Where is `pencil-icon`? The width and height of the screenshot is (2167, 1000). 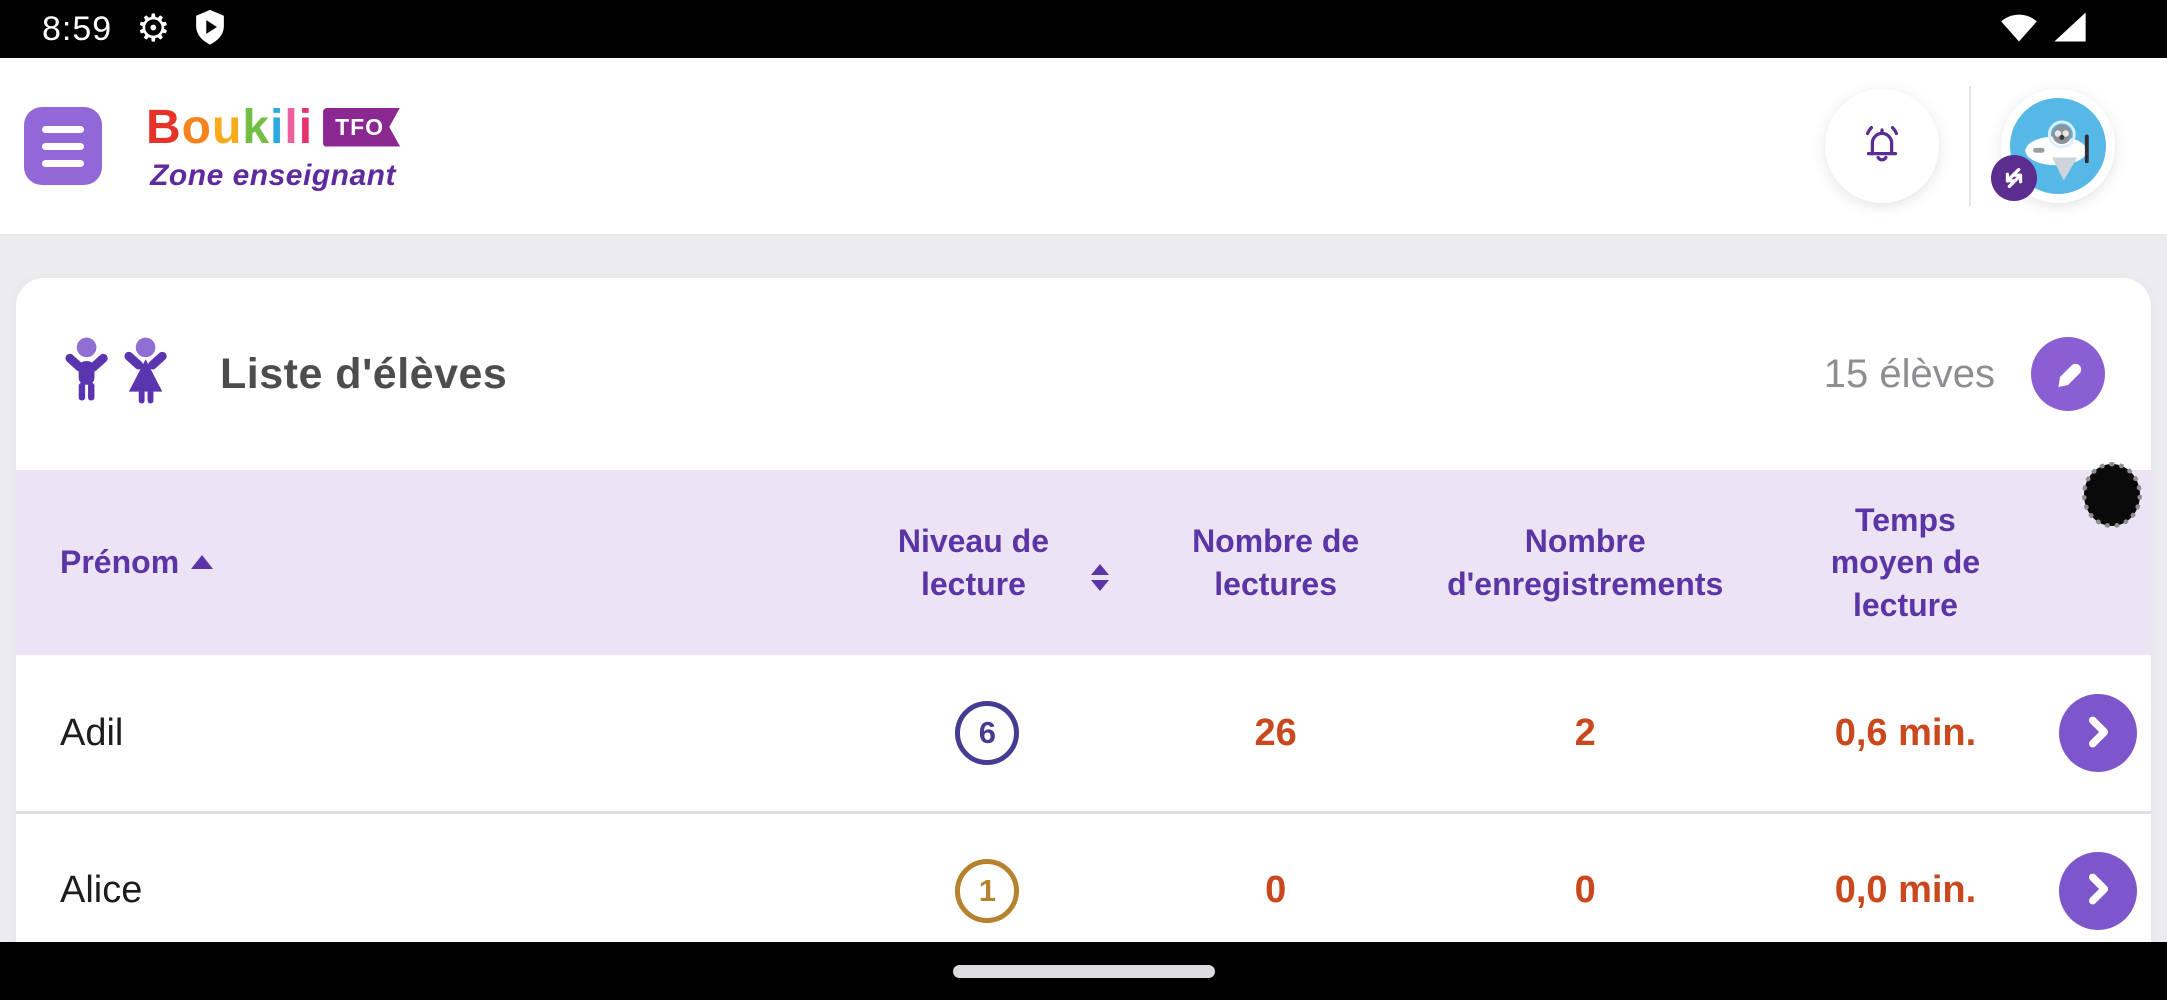
pencil-icon is located at coordinates (2068, 374).